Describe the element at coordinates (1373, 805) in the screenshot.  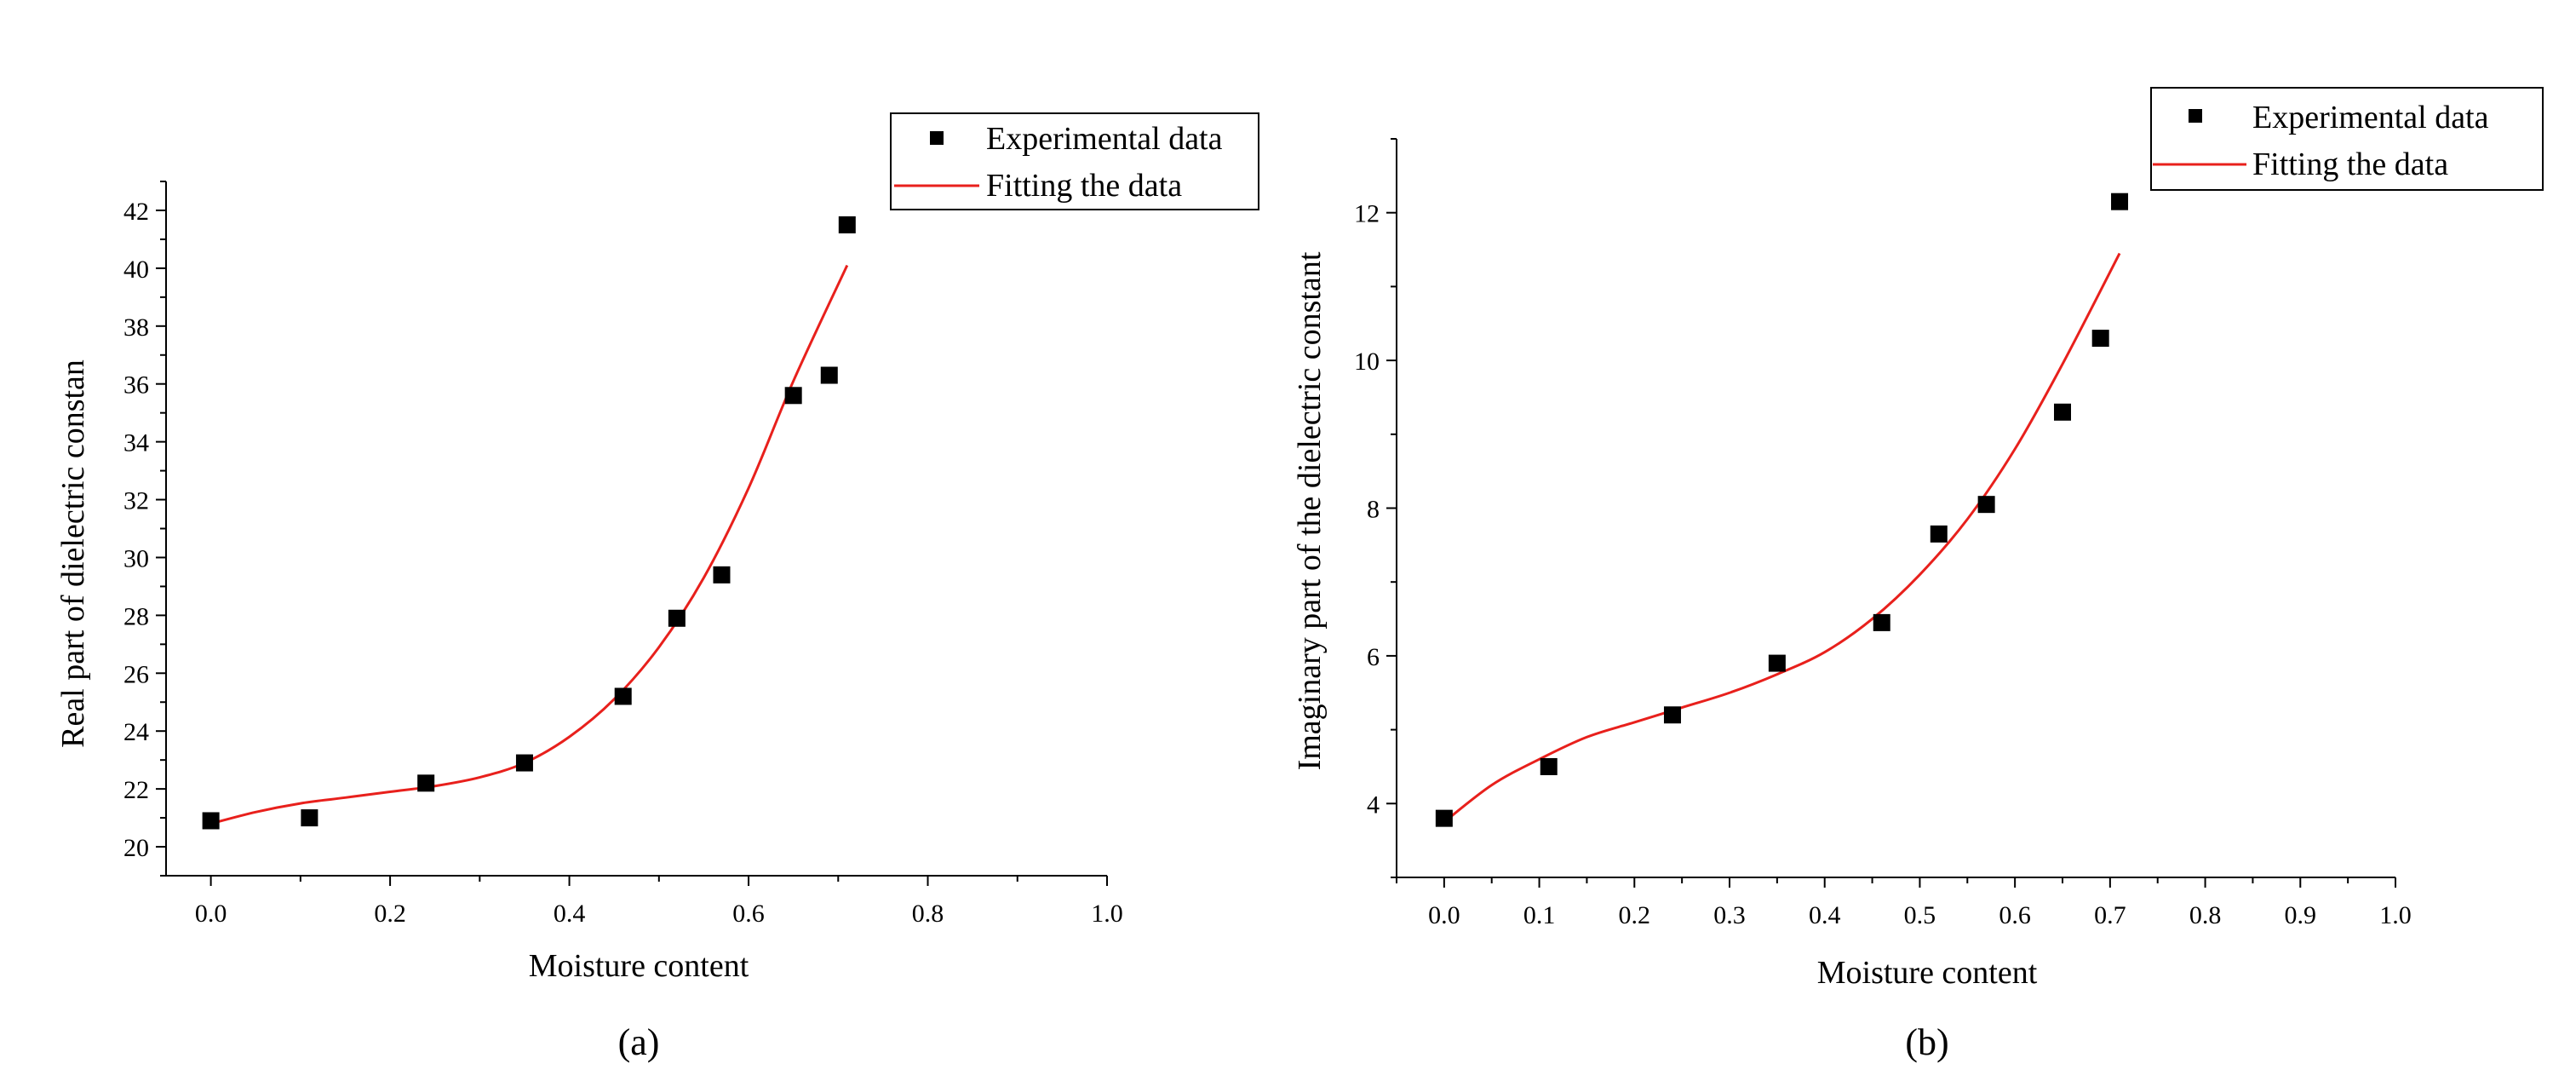
I see `y-tick-label: 4` at that location.